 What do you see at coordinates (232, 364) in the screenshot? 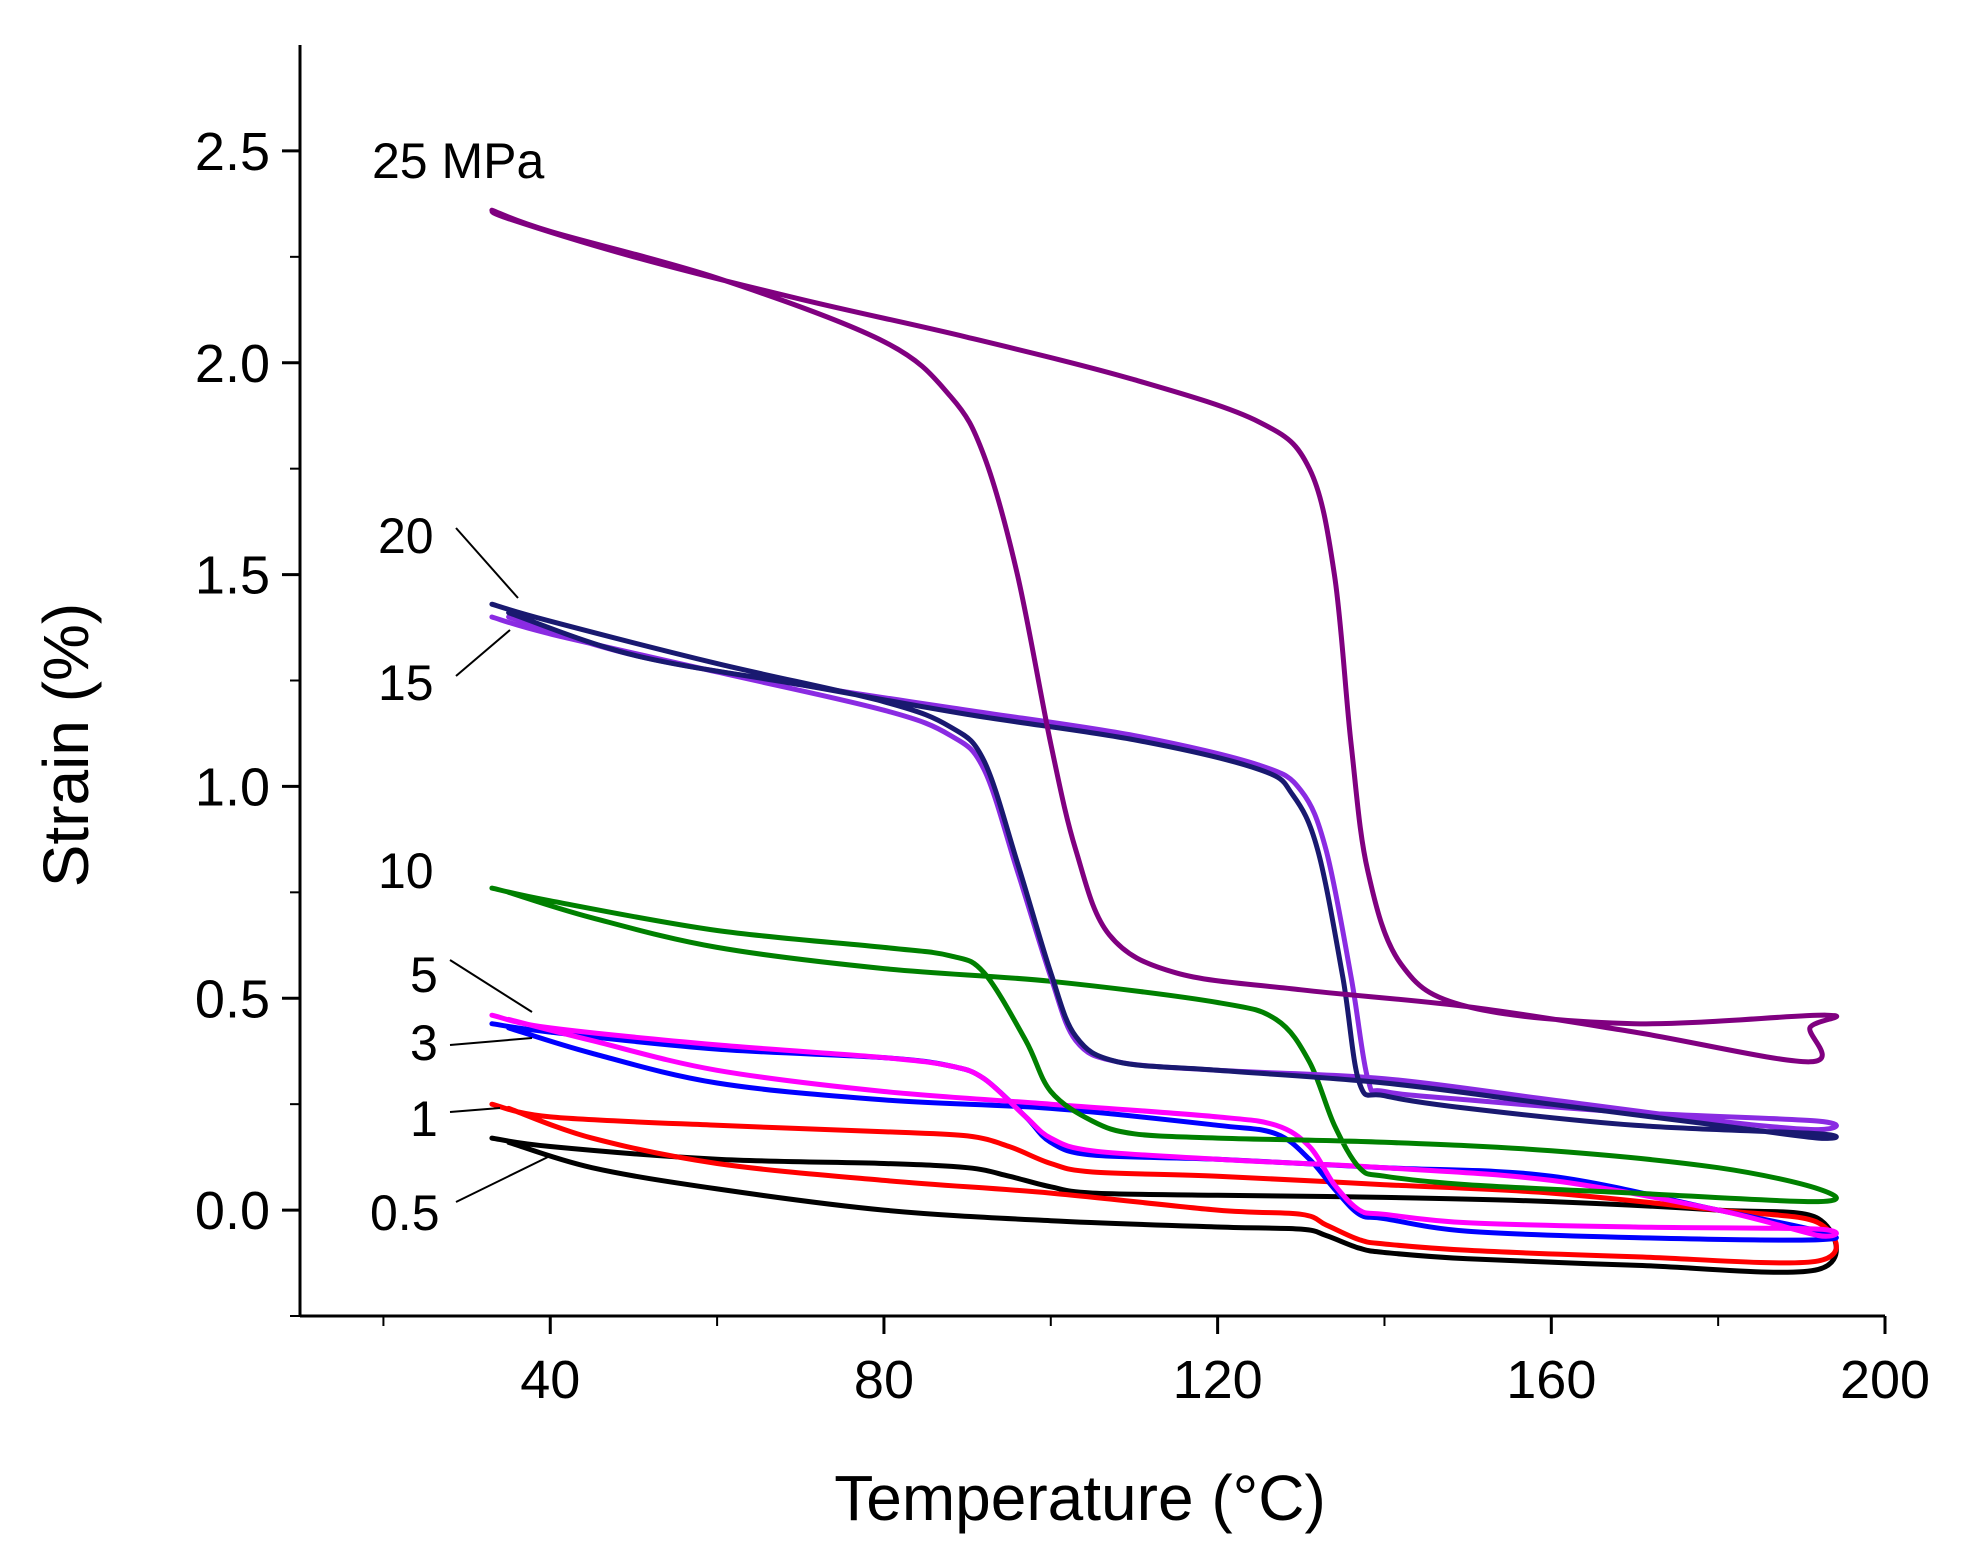
I see `y-tick-label-2.0: 2.0` at bounding box center [232, 364].